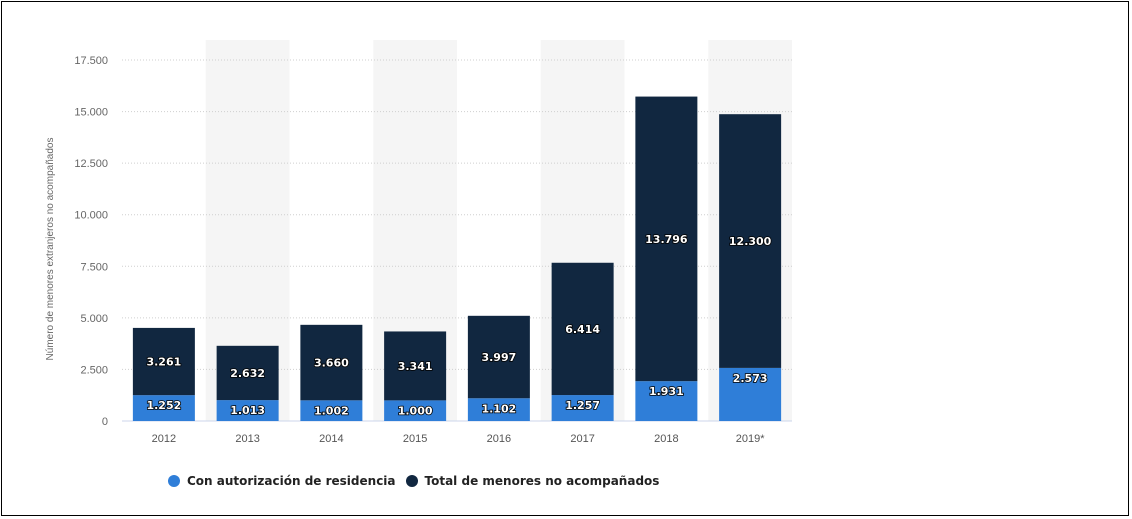 Image resolution: width=1132 pixels, height=519 pixels. What do you see at coordinates (750, 378) in the screenshot?
I see `data-label-residencia: 2.573` at bounding box center [750, 378].